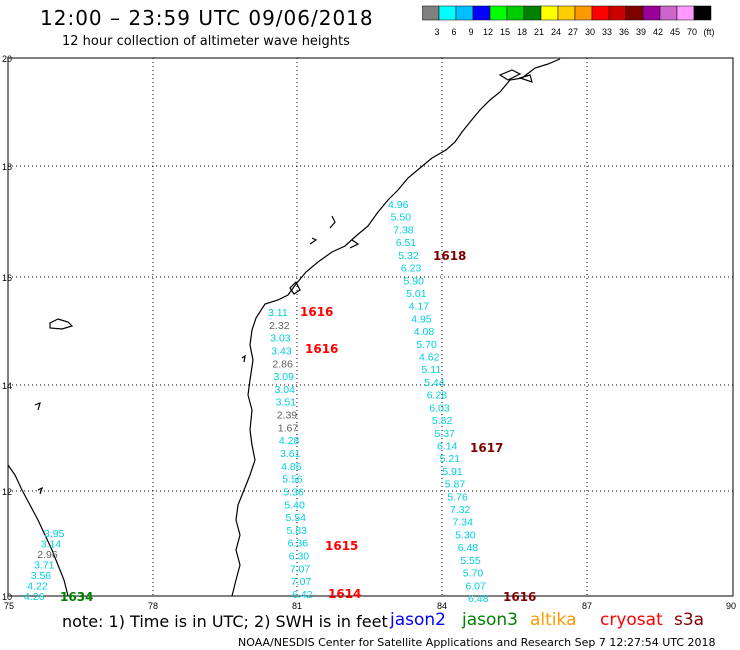 Image resolution: width=740 pixels, height=650 pixels. I want to click on cryosat-track-value: 2.32, so click(279, 326).